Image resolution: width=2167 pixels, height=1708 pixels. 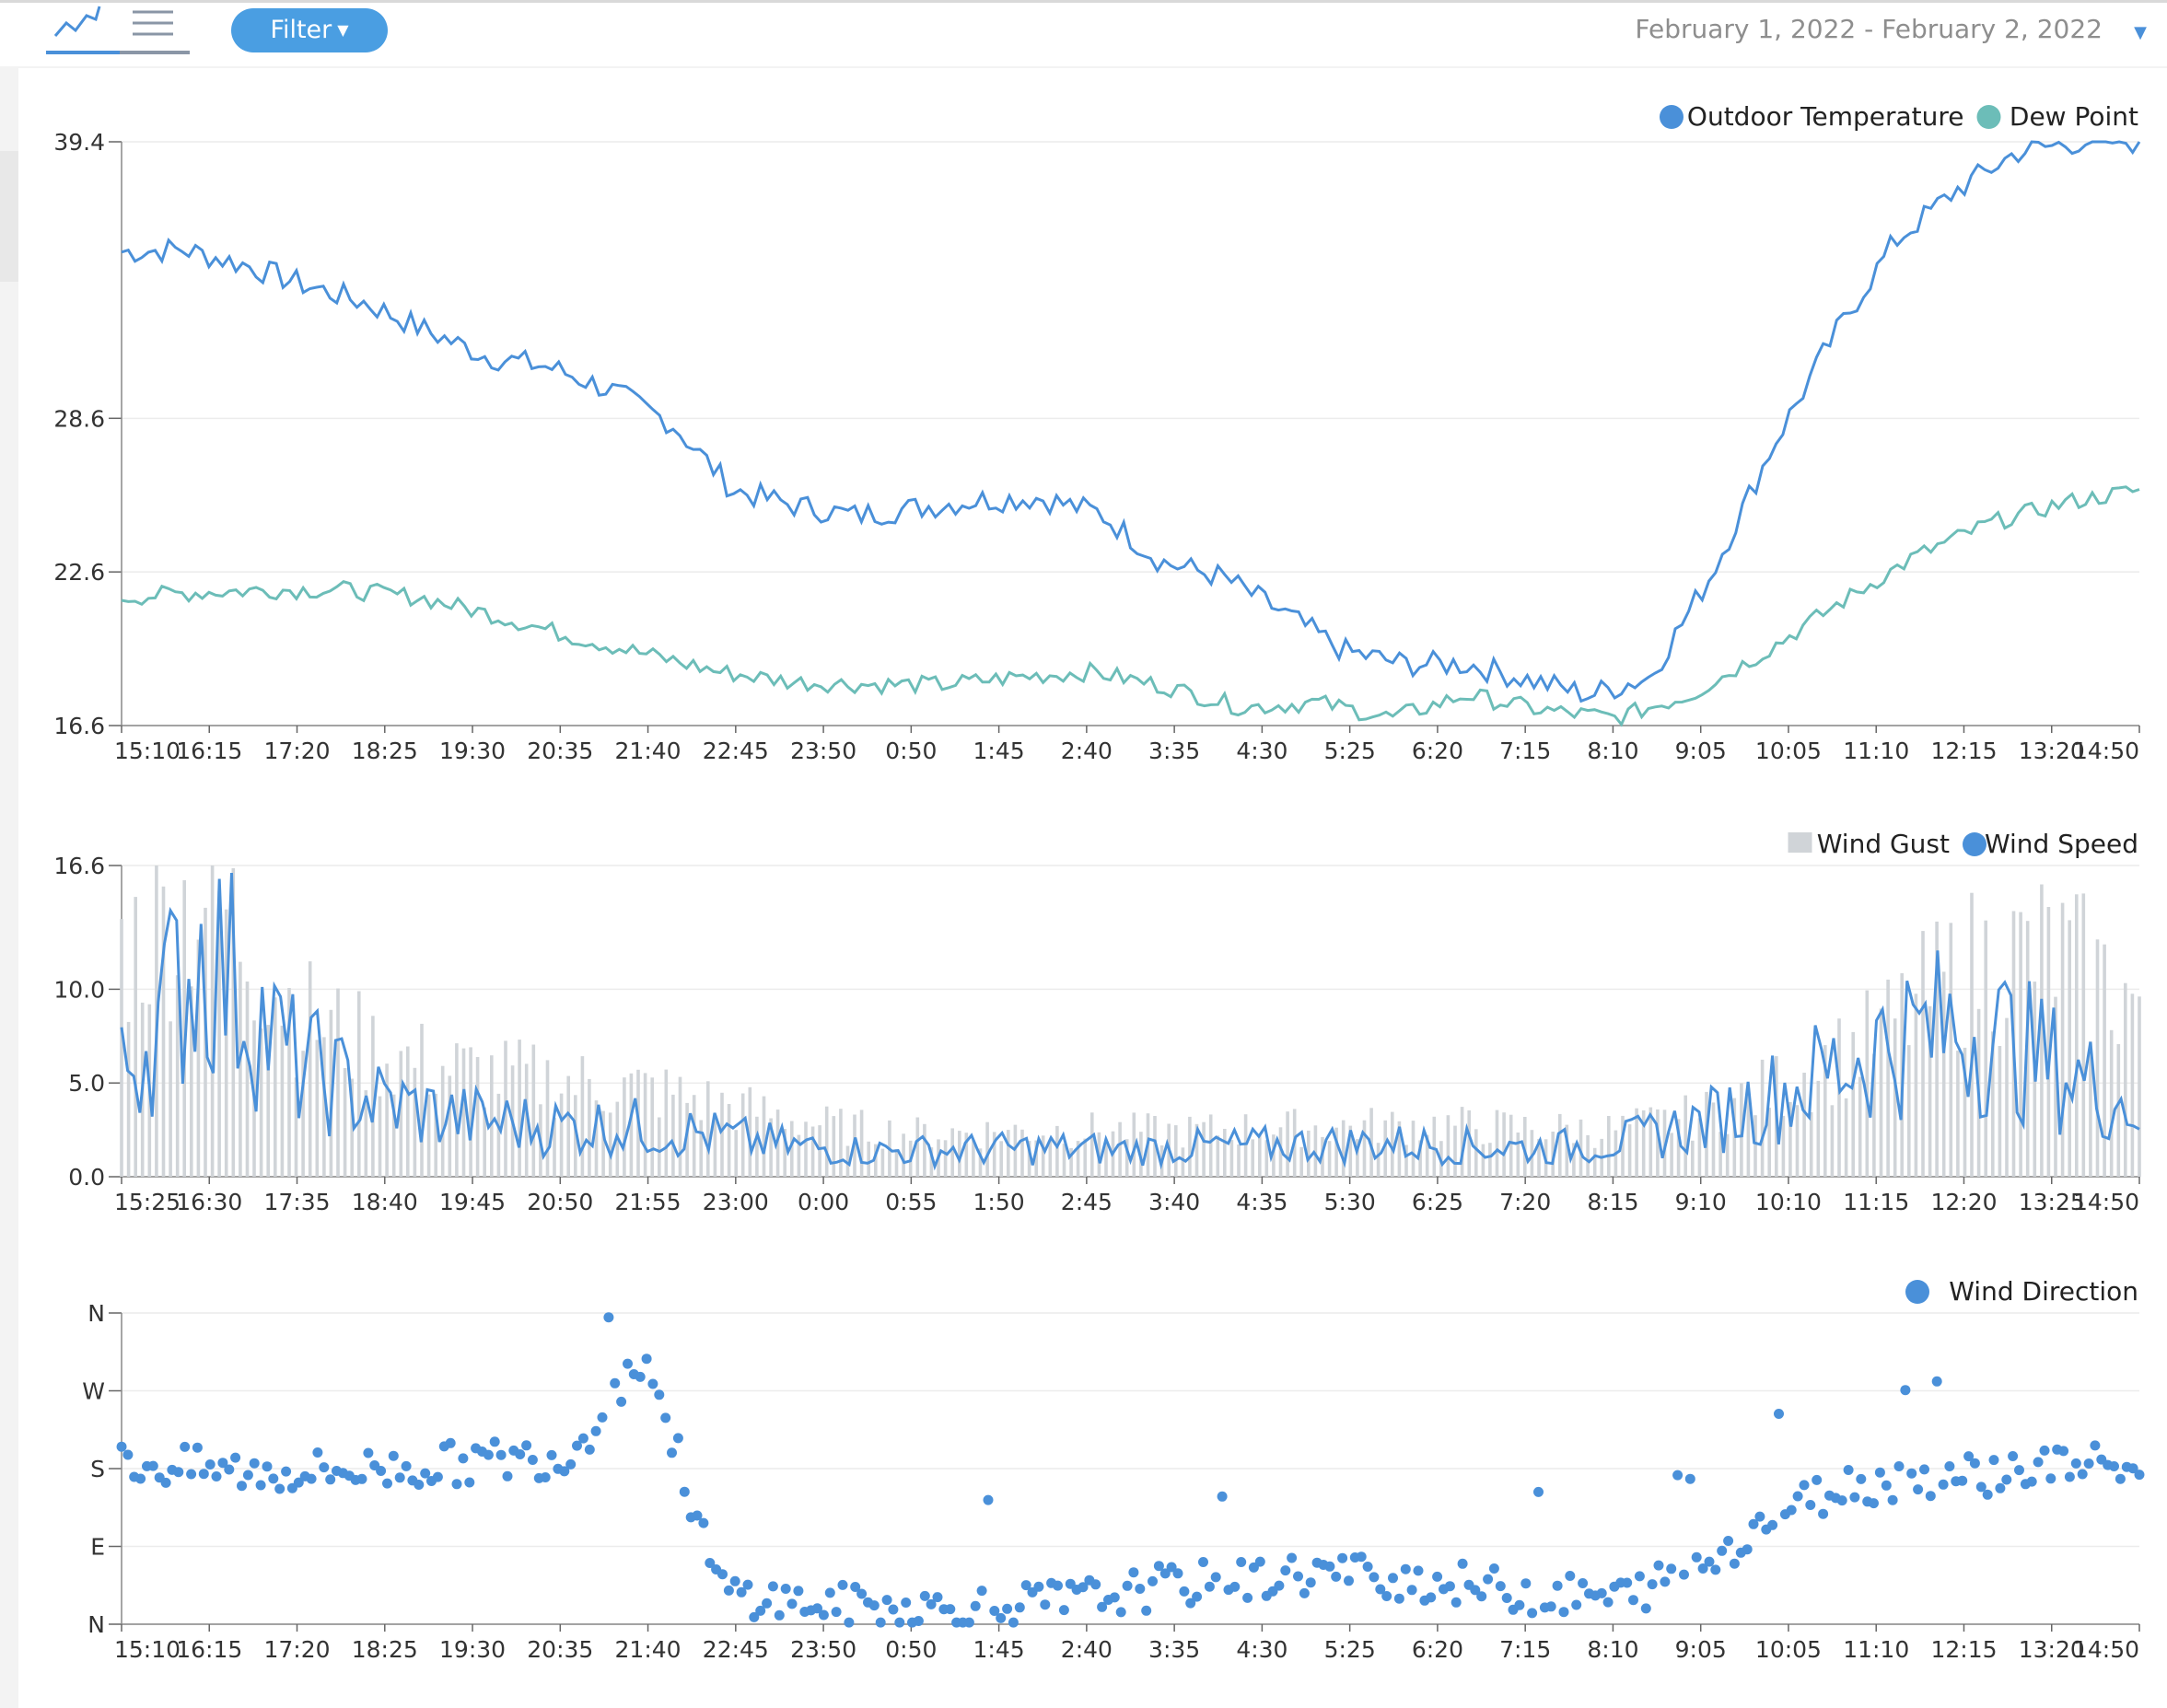 What do you see at coordinates (2140, 33) in the screenshot?
I see `date-caret-down-icon: ▼` at bounding box center [2140, 33].